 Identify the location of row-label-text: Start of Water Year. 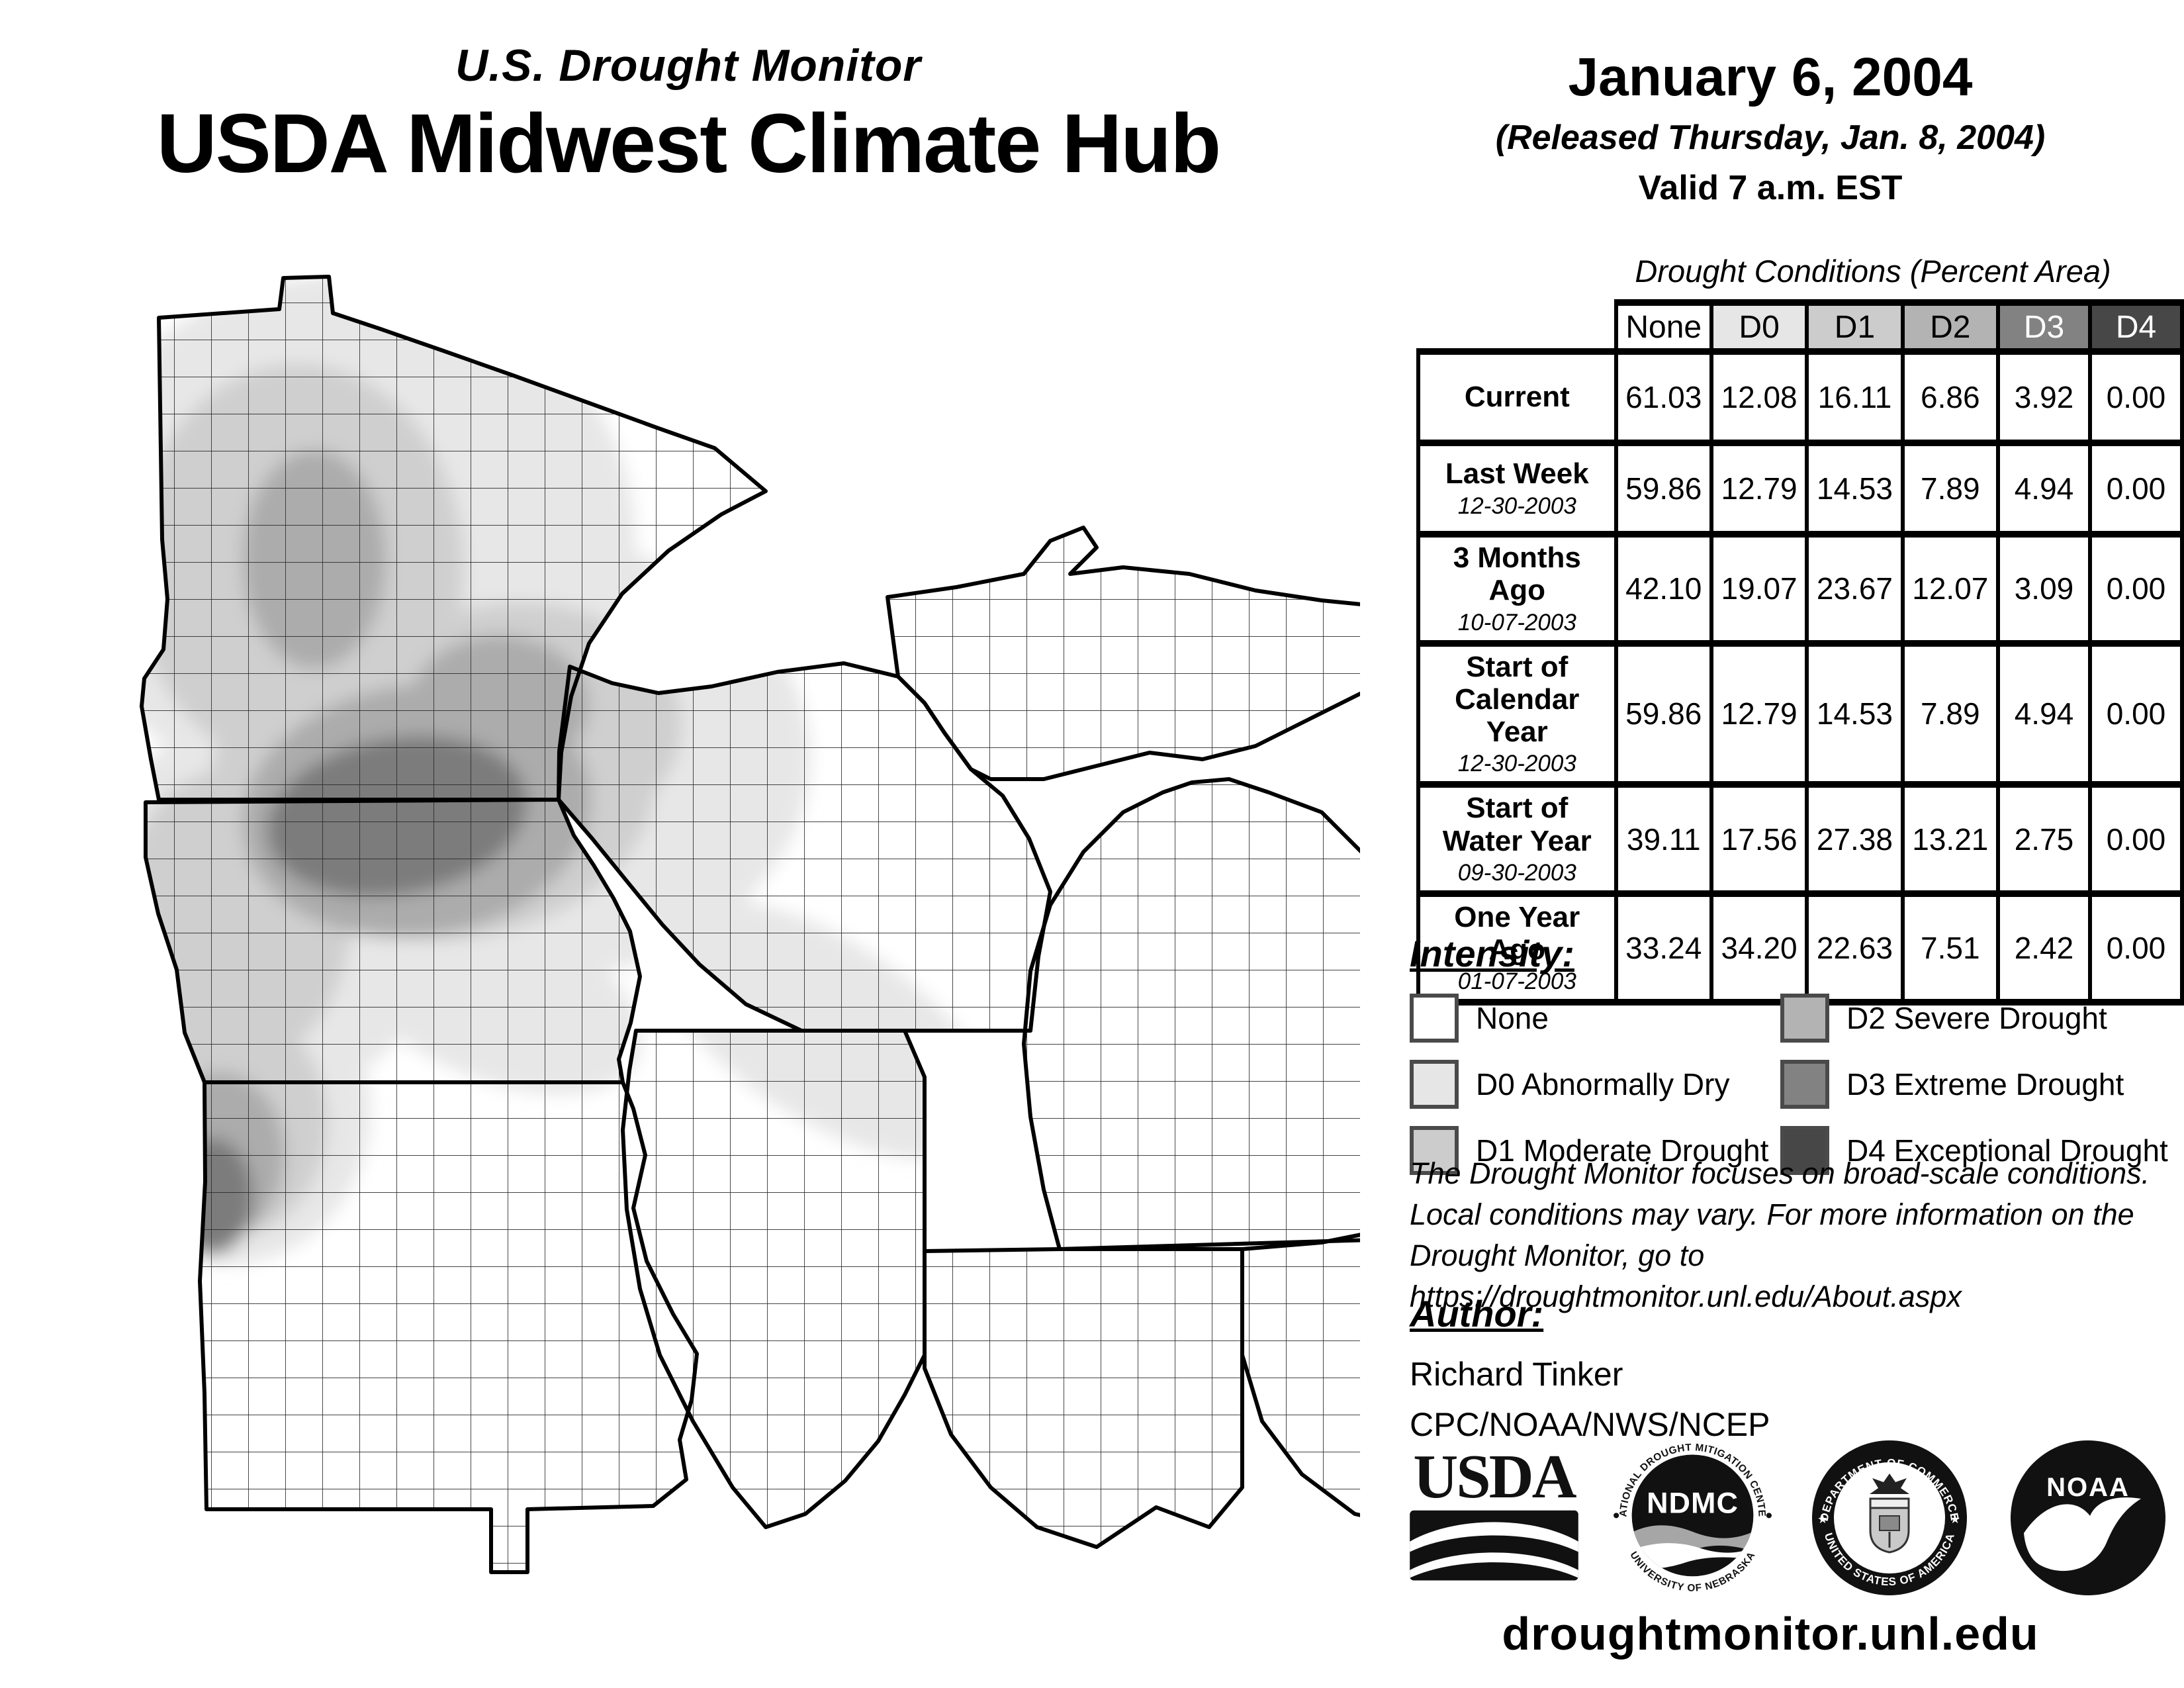
(1517, 824).